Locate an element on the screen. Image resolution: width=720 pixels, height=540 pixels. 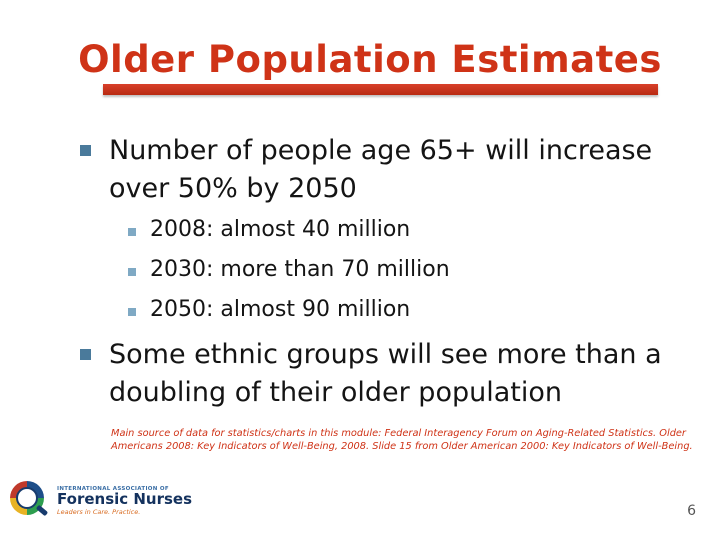
magnifier-badge-icon is located at coordinates (30, 501).